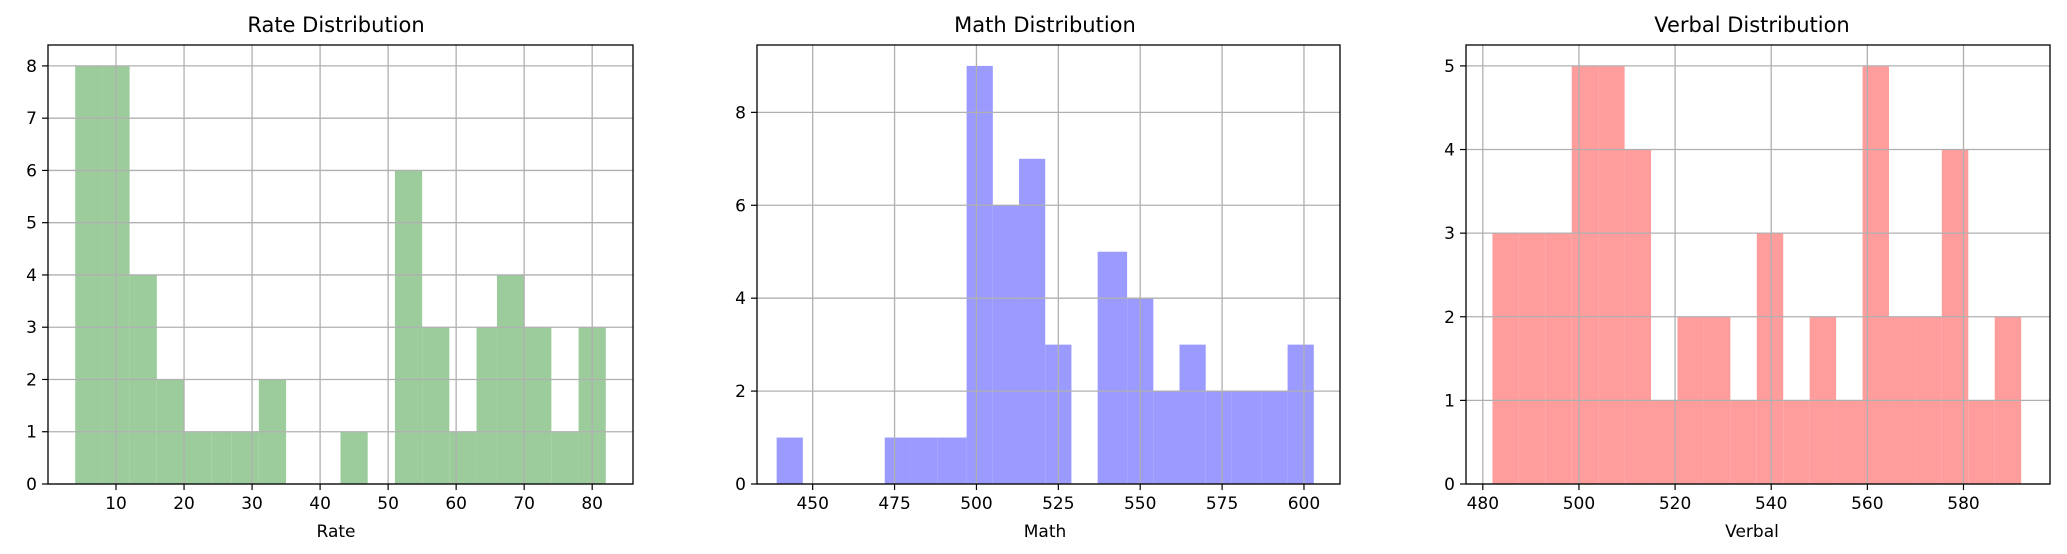 This screenshot has width=2067, height=554. I want to click on x-axis-label: Rate, so click(336, 532).